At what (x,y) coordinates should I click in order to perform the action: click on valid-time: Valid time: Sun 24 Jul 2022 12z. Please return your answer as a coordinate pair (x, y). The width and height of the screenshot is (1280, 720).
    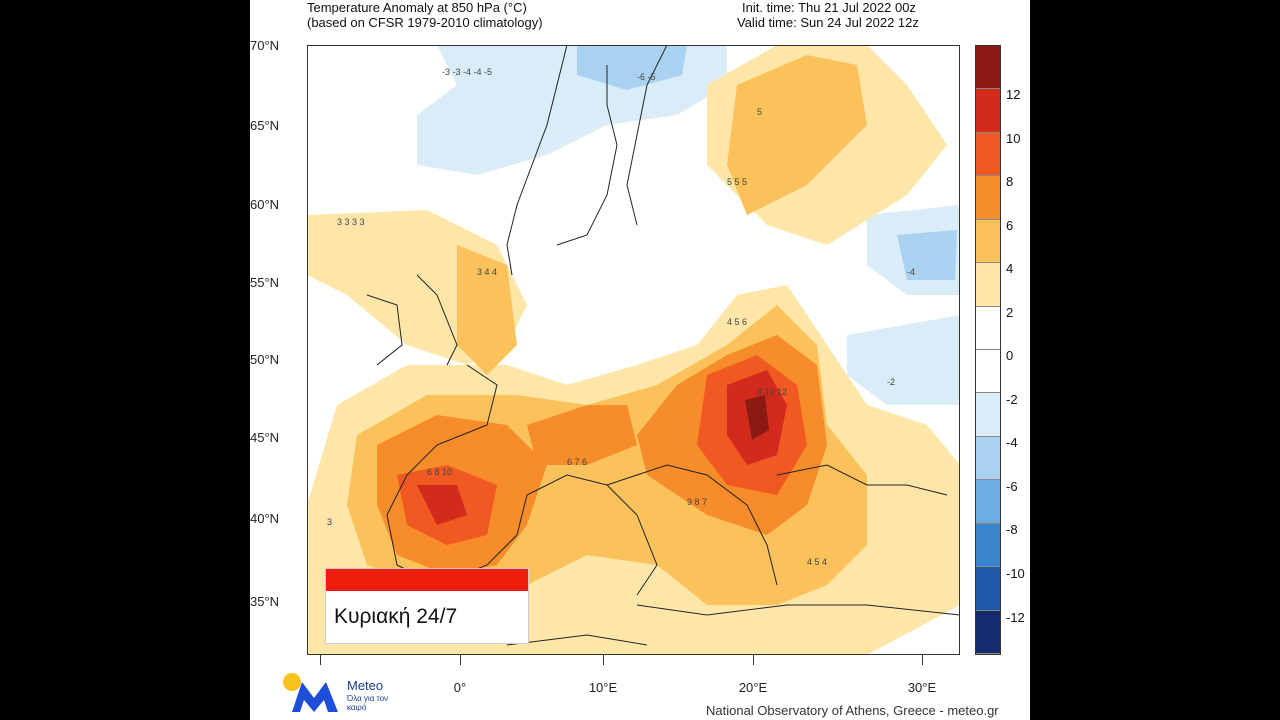
    Looking at the image, I should click on (828, 22).